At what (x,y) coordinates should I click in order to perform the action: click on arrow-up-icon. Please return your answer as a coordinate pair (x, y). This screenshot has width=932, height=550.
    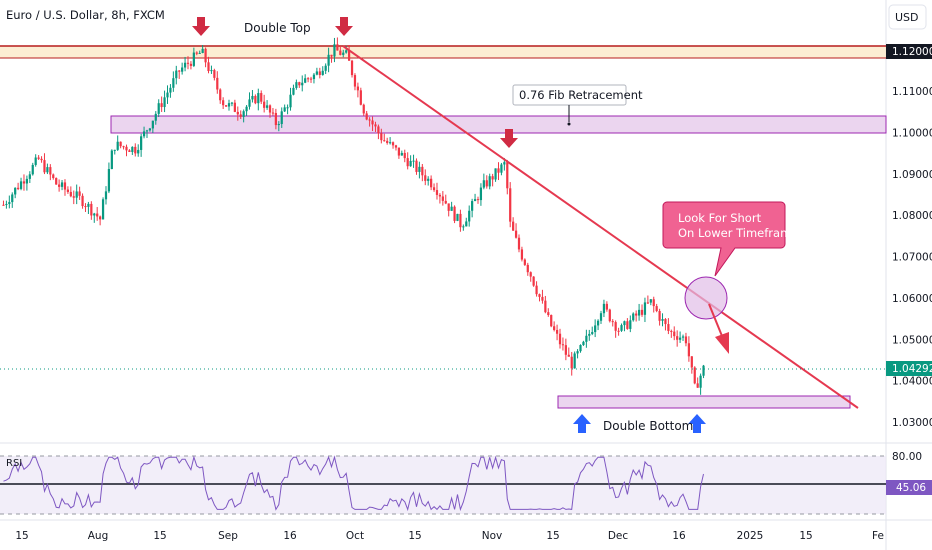
    Looking at the image, I should click on (697, 423).